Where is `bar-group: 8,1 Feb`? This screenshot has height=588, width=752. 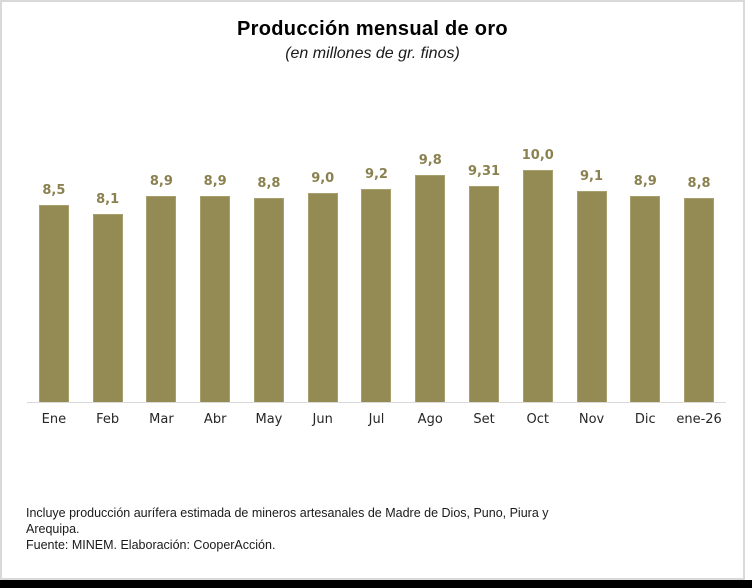 bar-group: 8,1 Feb is located at coordinates (108, 264).